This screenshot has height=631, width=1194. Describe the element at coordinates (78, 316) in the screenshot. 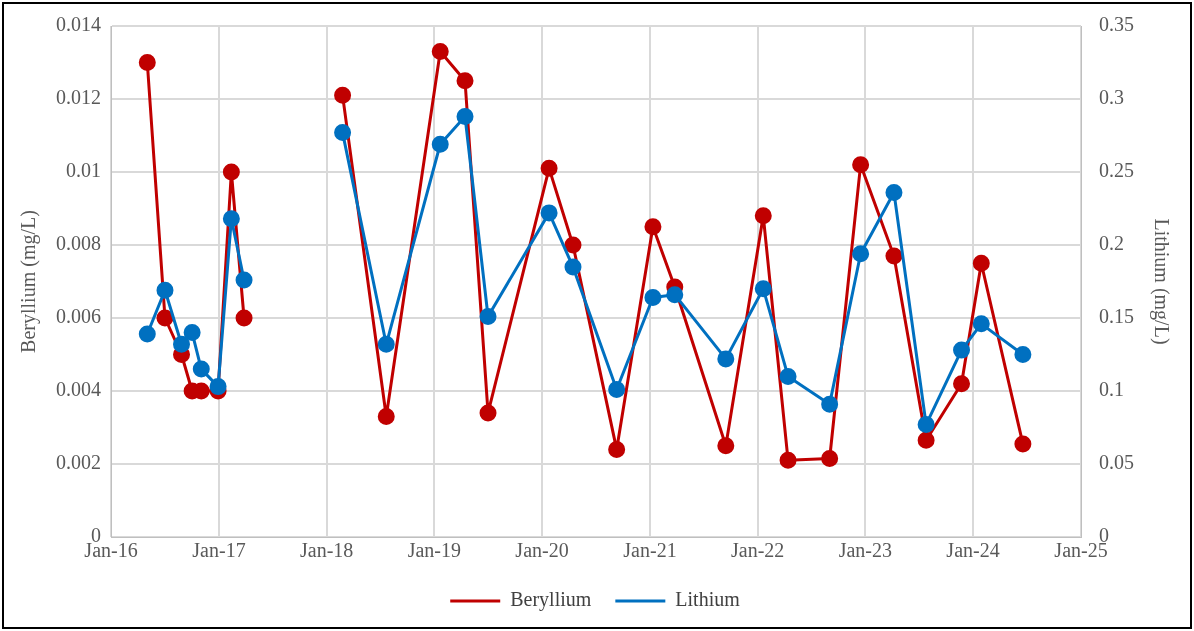

I see `y-tick-label: 0.006` at that location.